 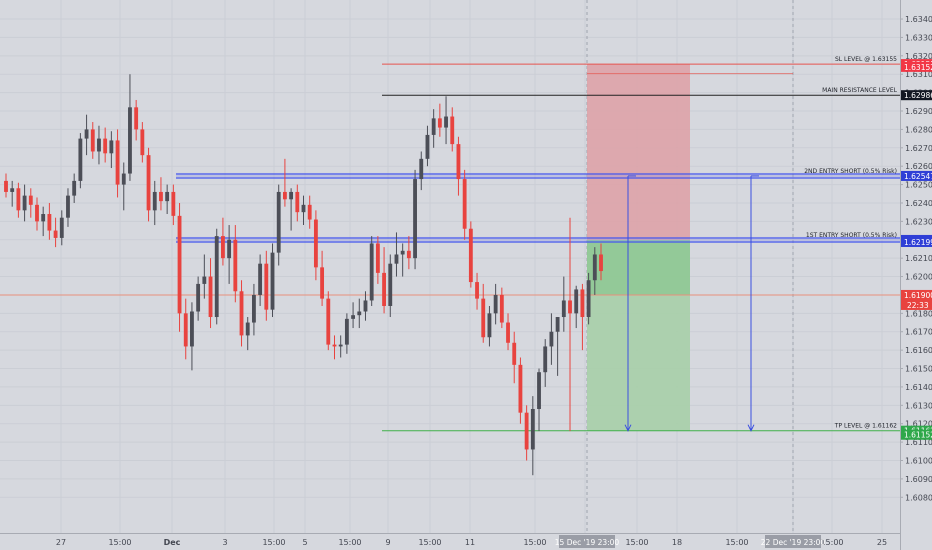 I want to click on risk-reward-zones, so click(x=638, y=247).